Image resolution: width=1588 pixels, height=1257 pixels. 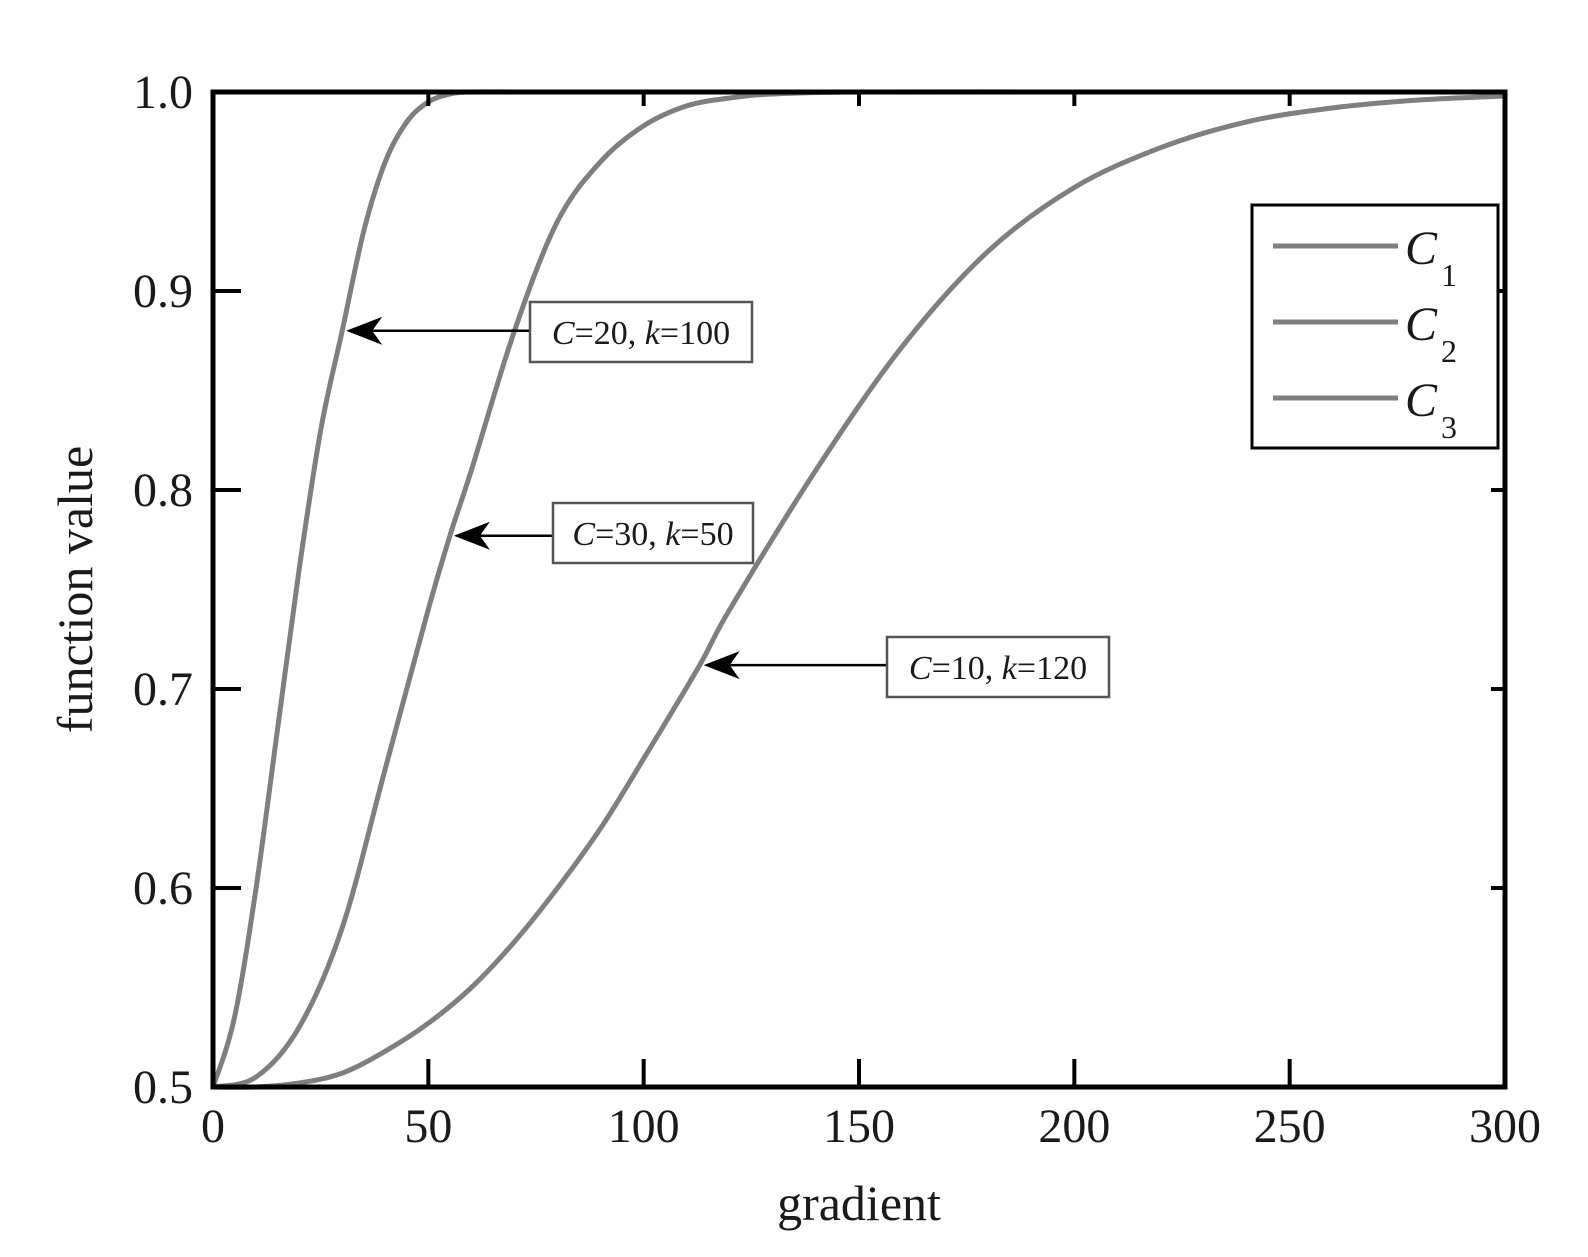 What do you see at coordinates (163, 92) in the screenshot?
I see `y-tick-label: 1.0` at bounding box center [163, 92].